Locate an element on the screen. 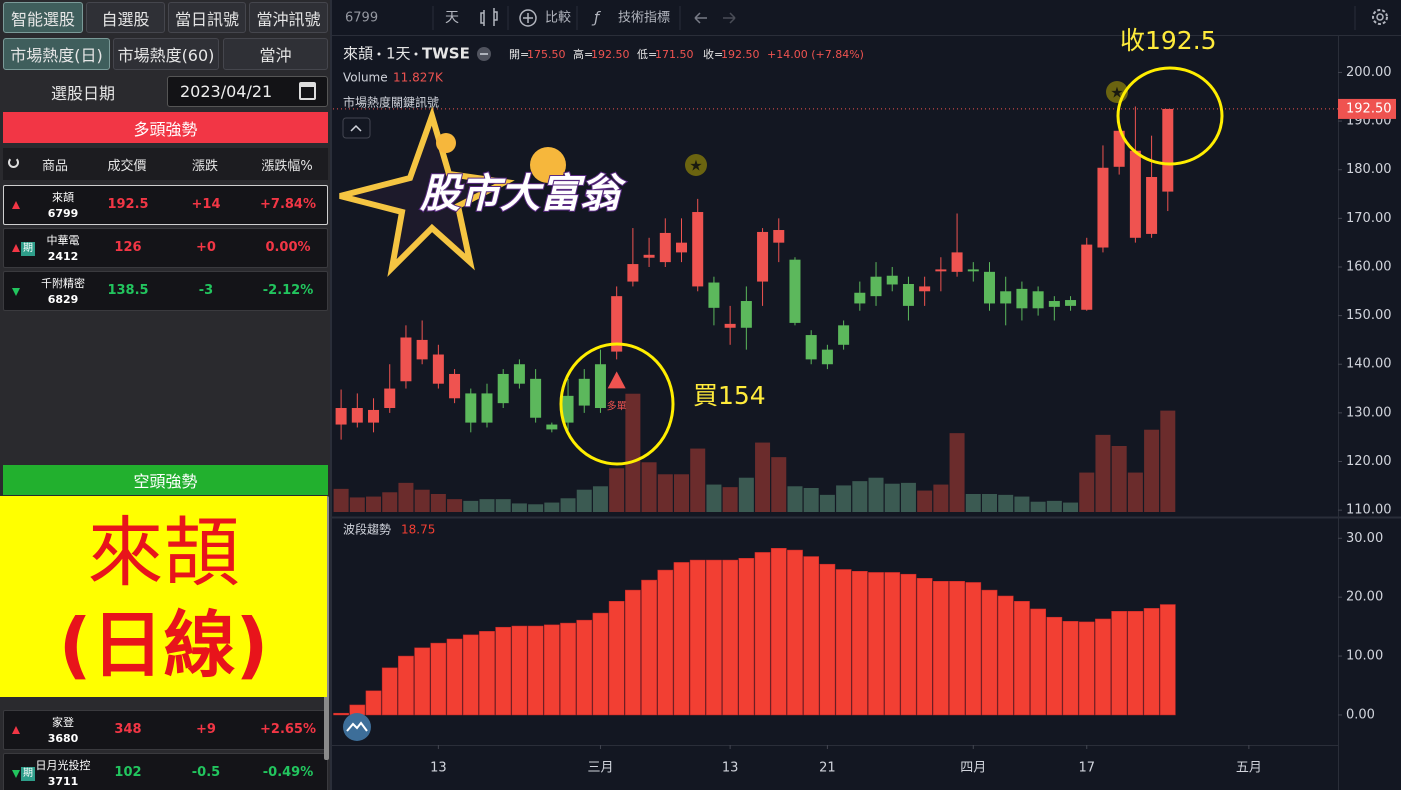 The image size is (1401, 790). tab-button: 智能選股 is located at coordinates (43, 17).